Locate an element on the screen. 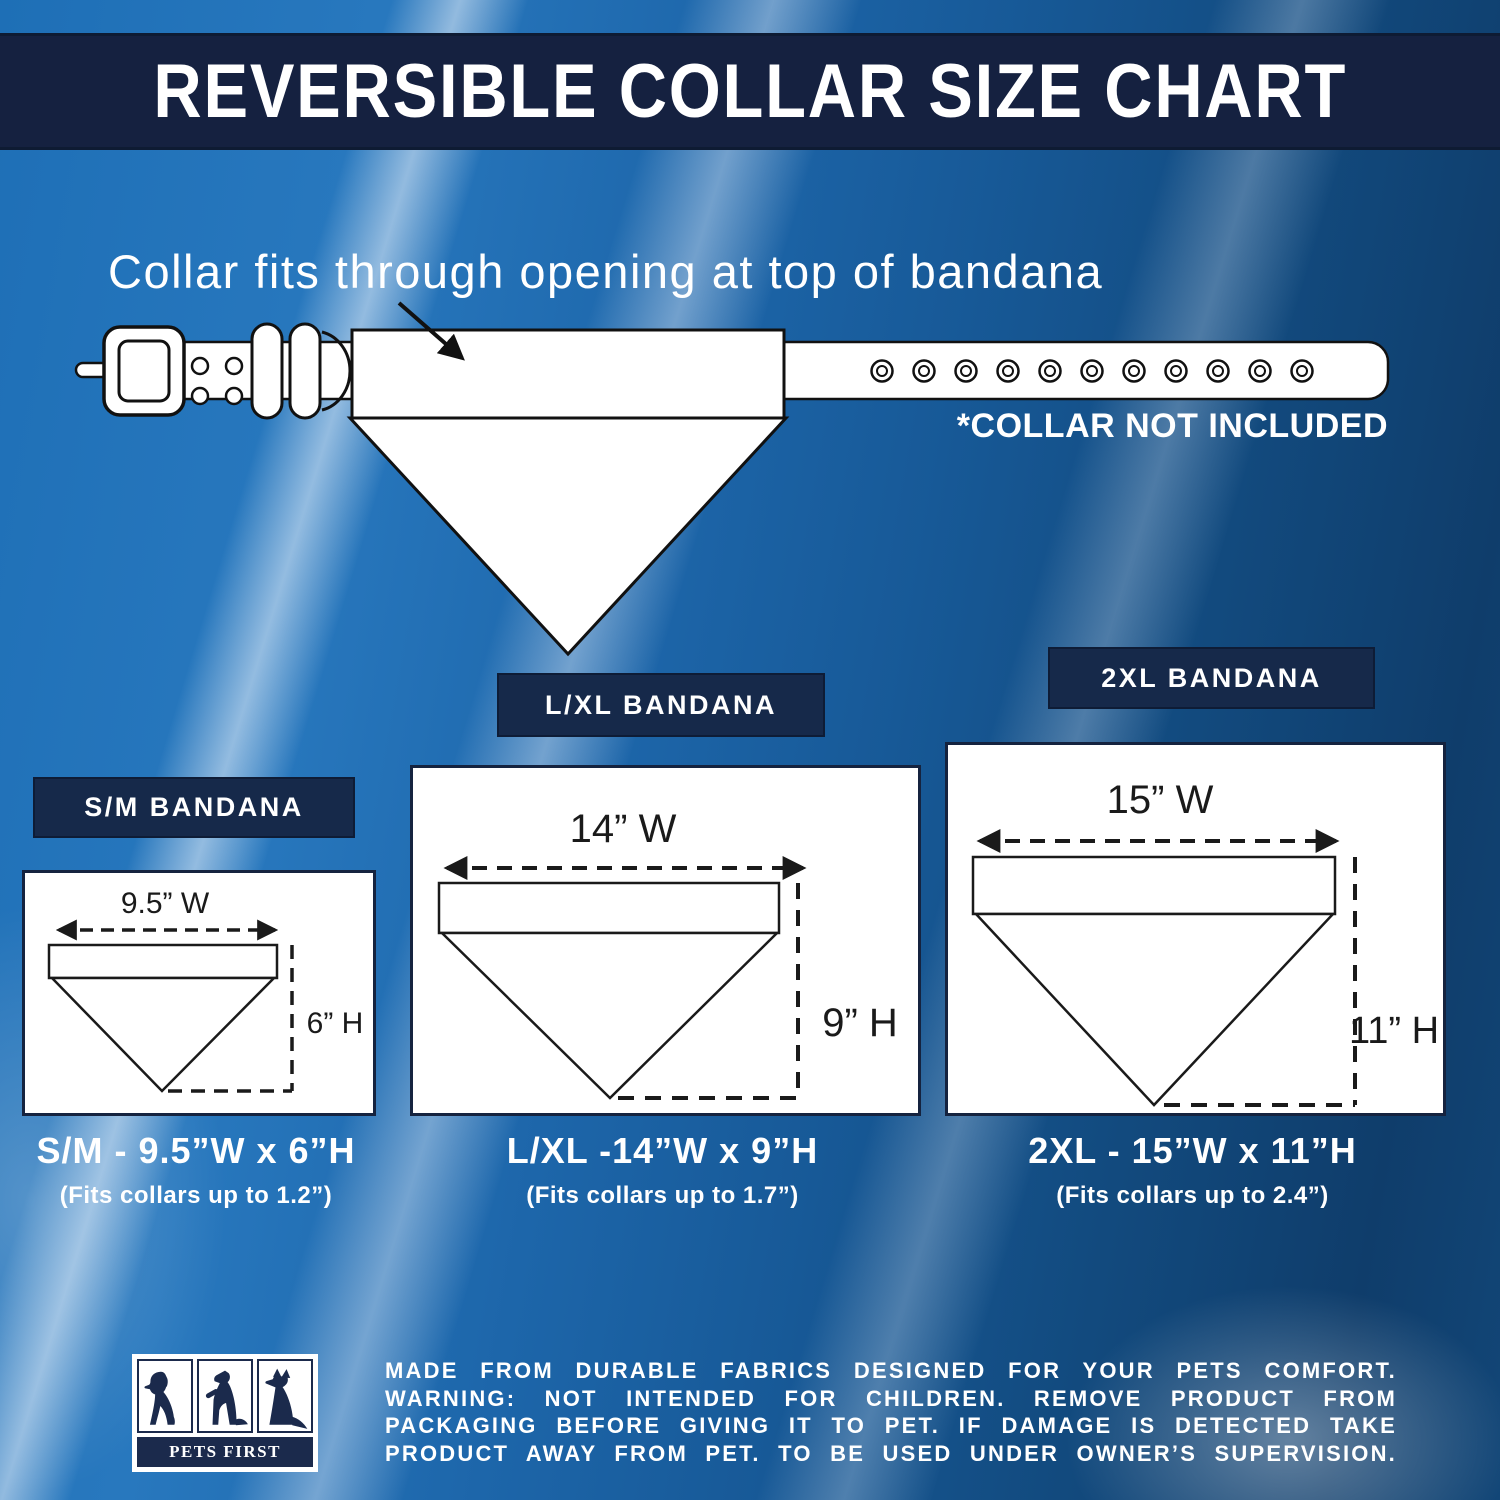 Image resolution: width=1500 pixels, height=1500 pixels. lxl-size-panel: 14” W 9” H is located at coordinates (665, 940).